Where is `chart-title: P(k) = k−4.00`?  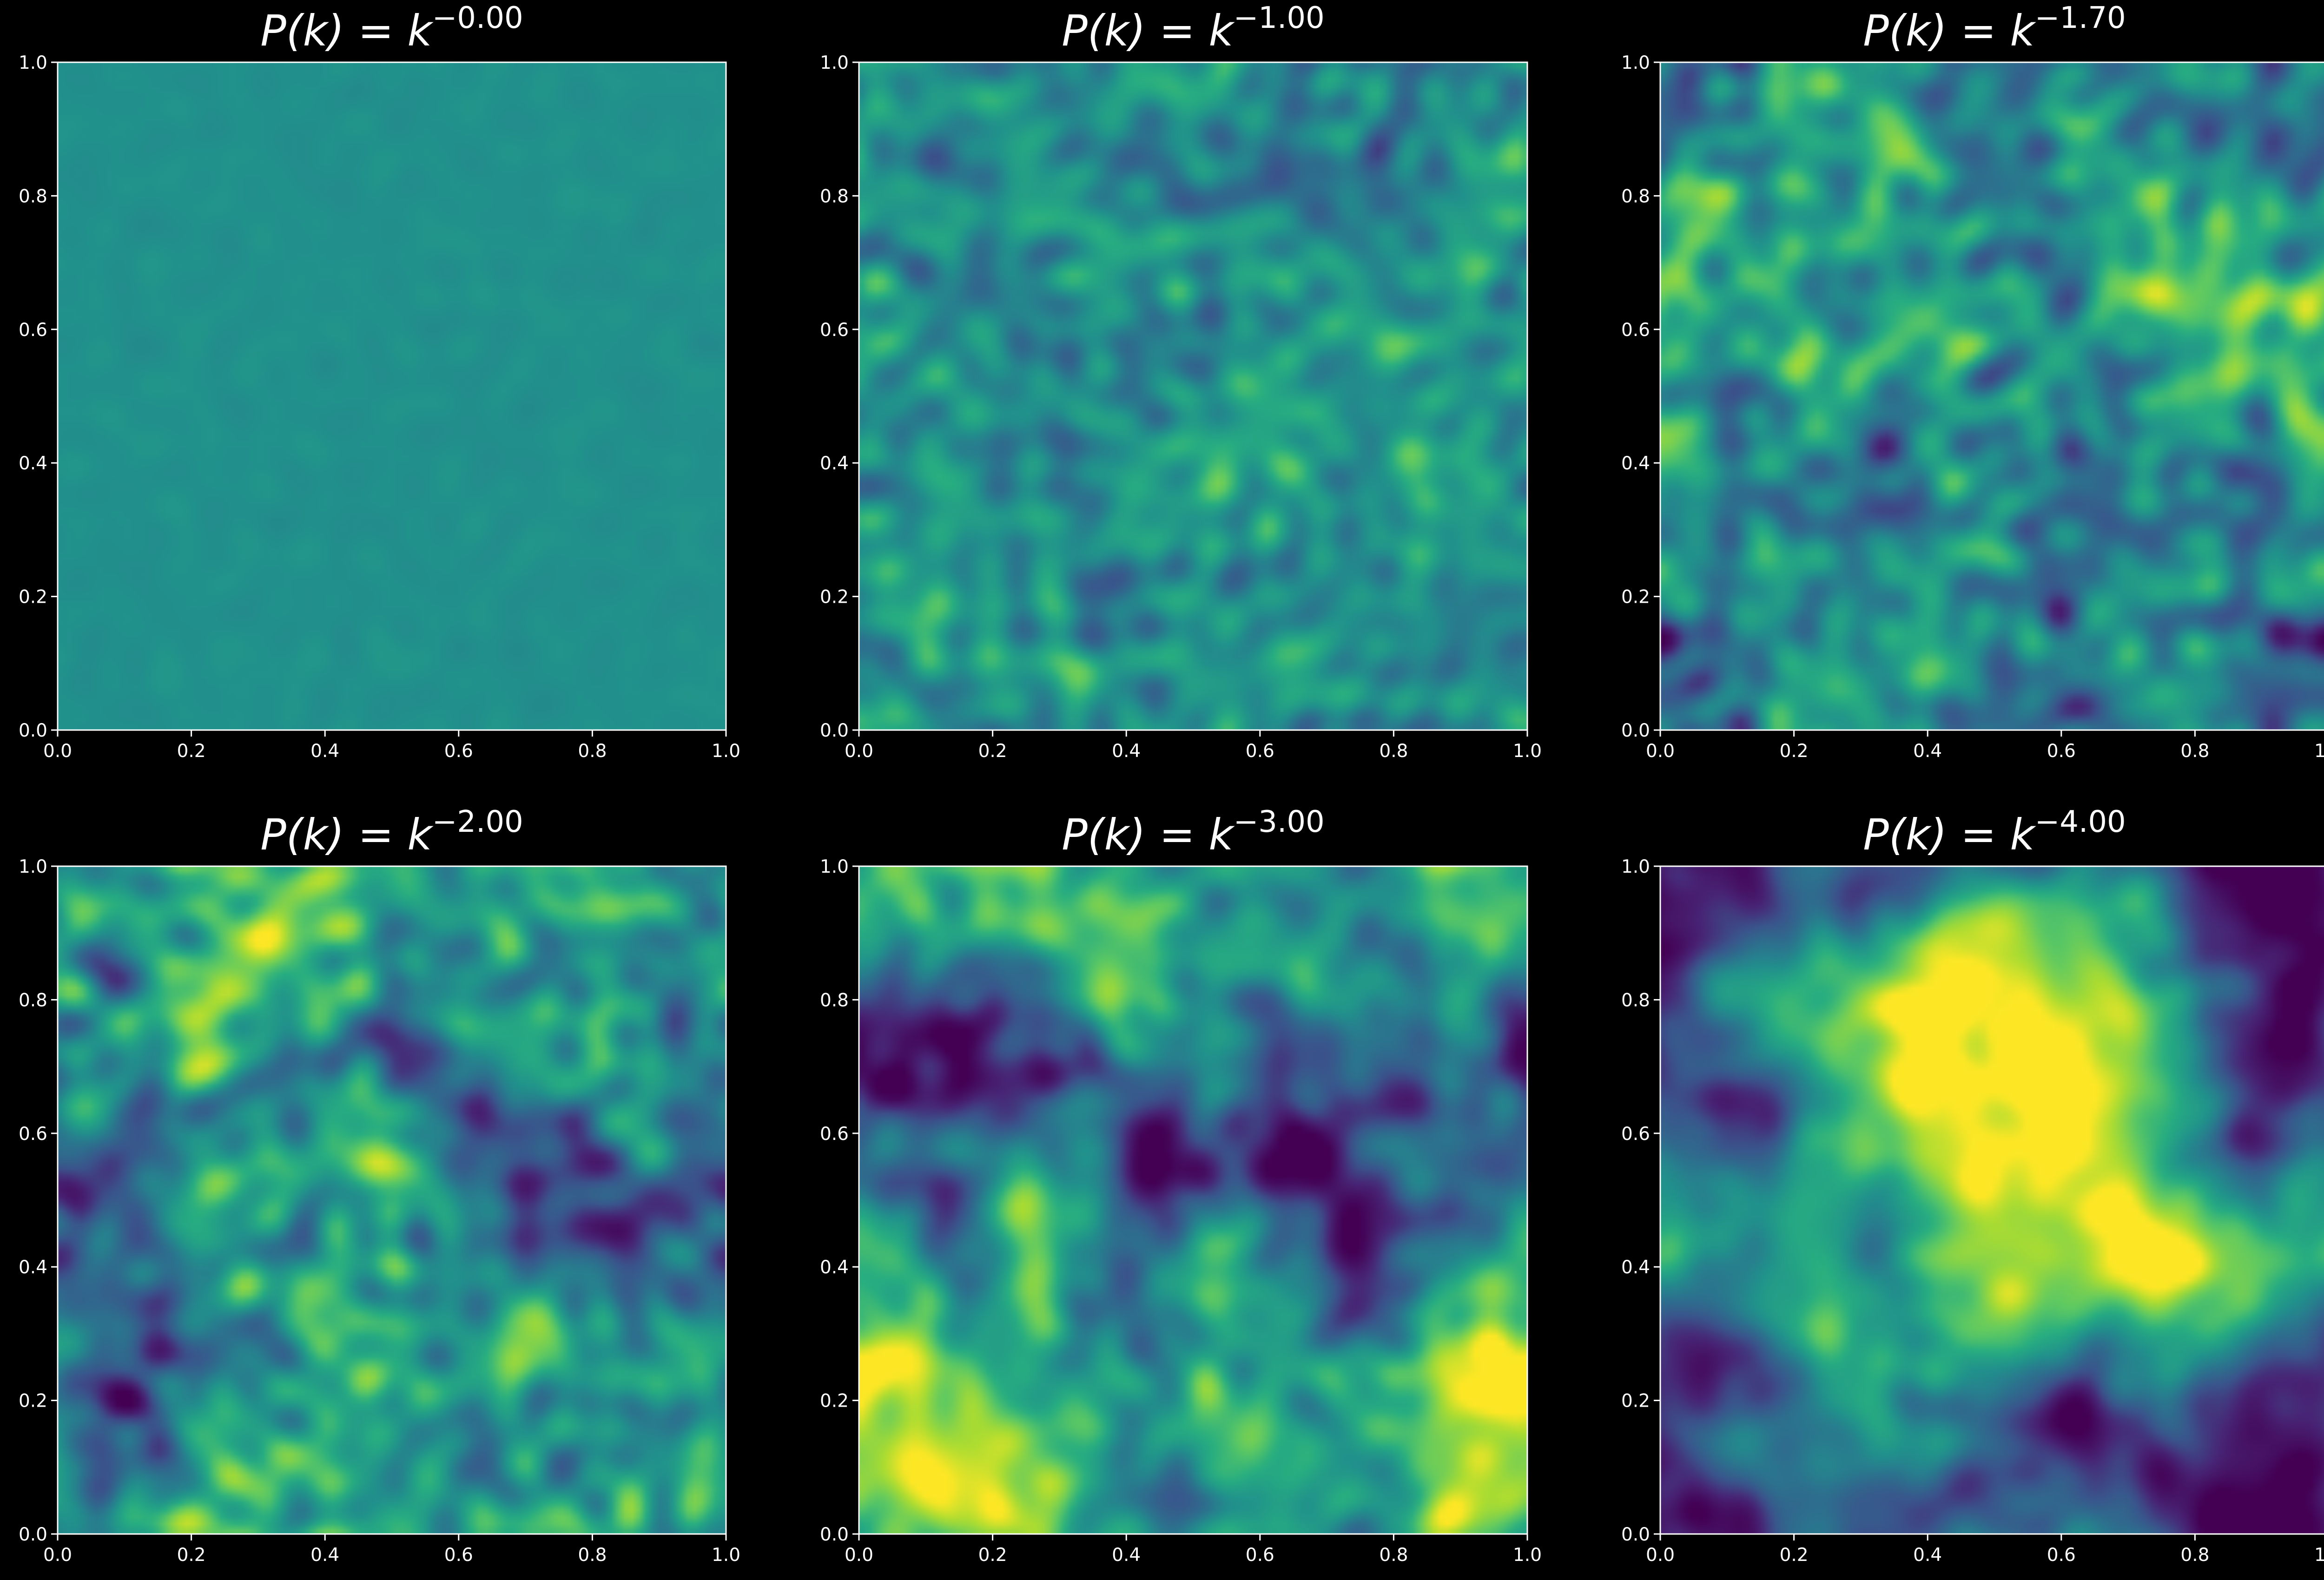
chart-title: P(k) = k−4.00 is located at coordinates (1994, 832).